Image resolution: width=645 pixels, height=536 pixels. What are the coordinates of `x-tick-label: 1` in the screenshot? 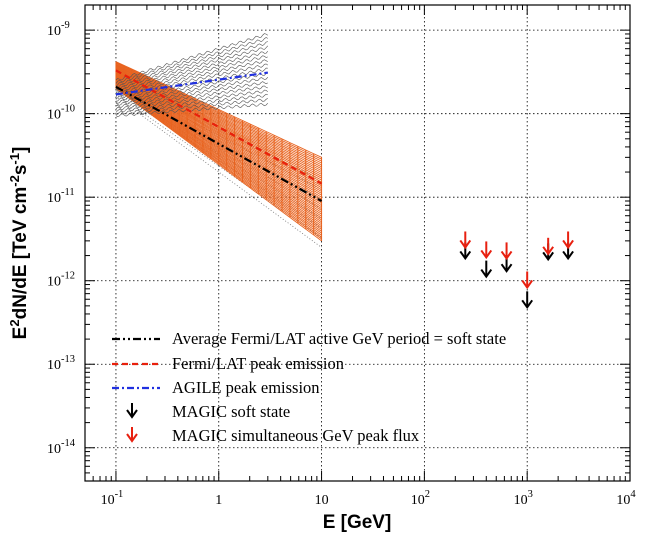 It's located at (218, 500).